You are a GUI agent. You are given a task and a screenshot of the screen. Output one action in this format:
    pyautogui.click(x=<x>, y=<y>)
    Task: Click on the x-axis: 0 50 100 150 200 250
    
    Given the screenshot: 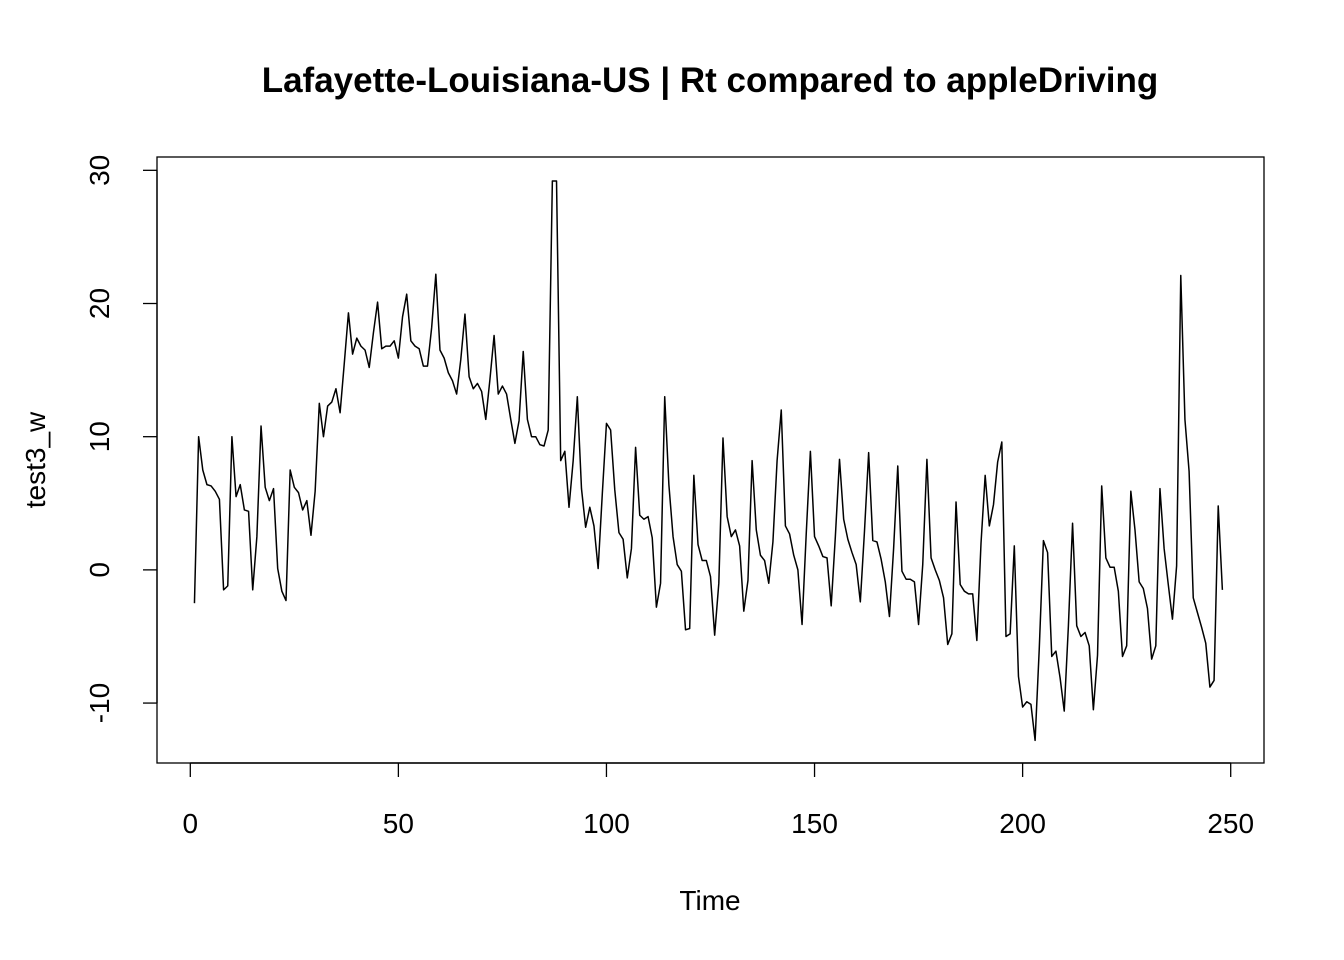 What is the action you would take?
    pyautogui.click(x=718, y=800)
    